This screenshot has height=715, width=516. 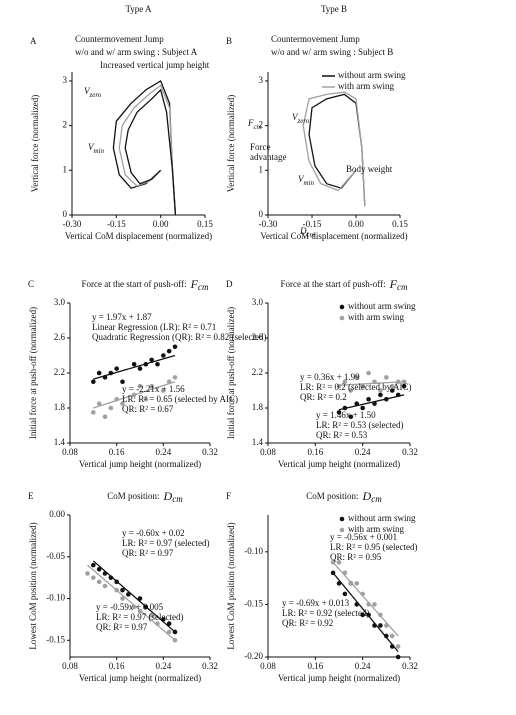 What do you see at coordinates (96, 148) in the screenshot?
I see `annotation: Vmin` at bounding box center [96, 148].